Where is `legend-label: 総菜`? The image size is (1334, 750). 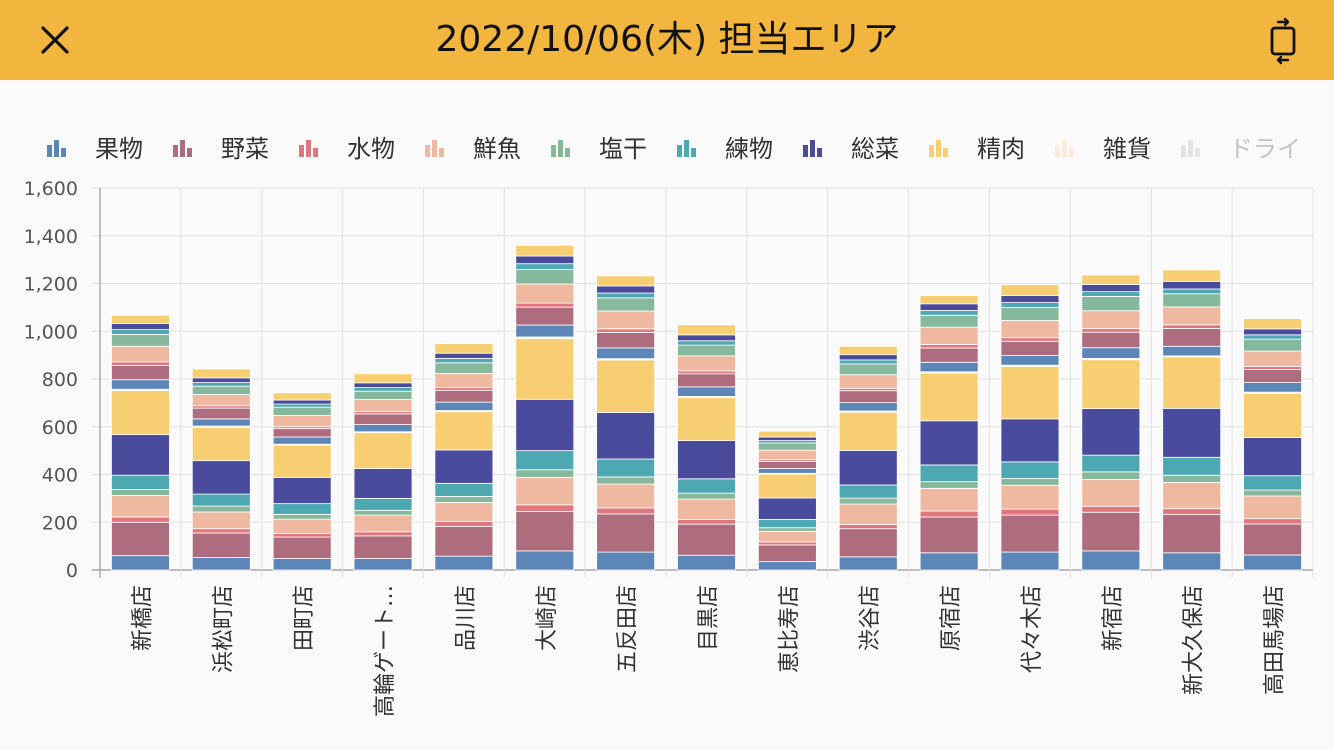
legend-label: 総菜 is located at coordinates (875, 149).